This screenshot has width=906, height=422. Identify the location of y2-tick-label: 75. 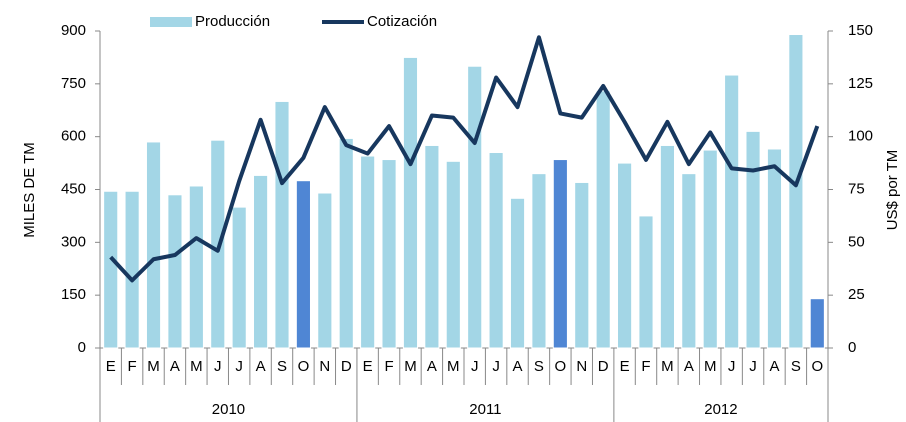
(856, 188).